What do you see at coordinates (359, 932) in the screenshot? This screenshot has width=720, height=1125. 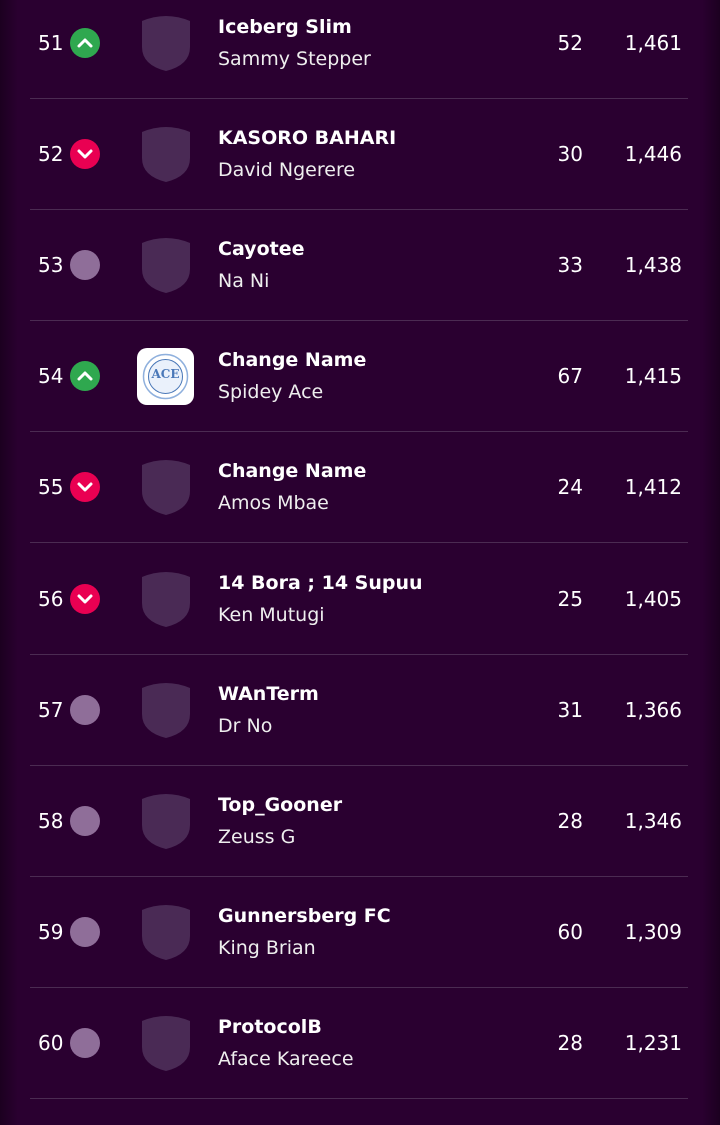 I see `standings-row: 59 Gunnersberg FC King Brian 60 1,309` at bounding box center [359, 932].